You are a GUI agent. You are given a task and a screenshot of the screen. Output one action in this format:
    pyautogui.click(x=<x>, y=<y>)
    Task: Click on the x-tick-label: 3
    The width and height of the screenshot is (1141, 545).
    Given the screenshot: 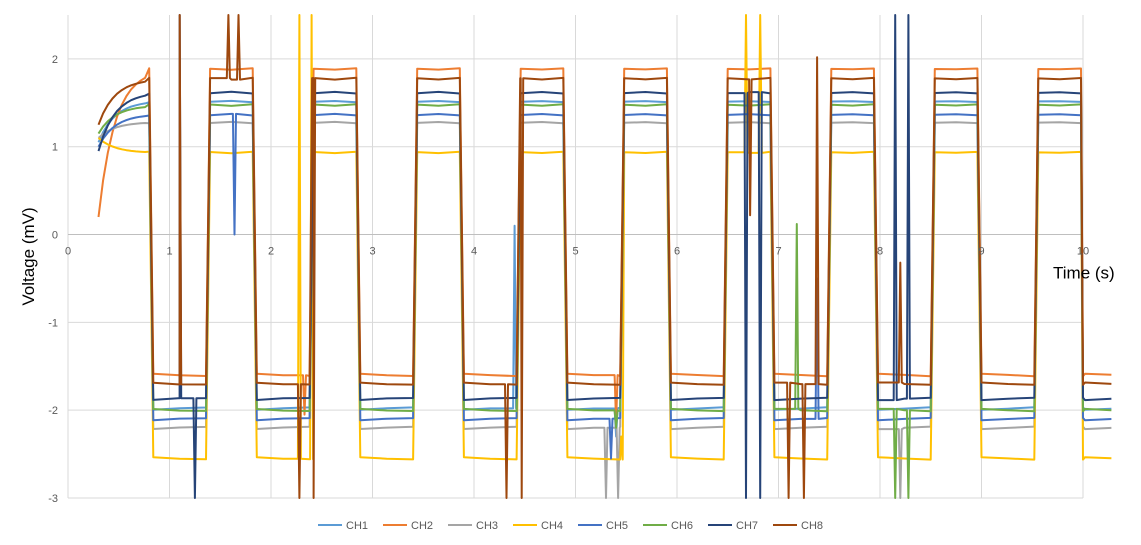 What is the action you would take?
    pyautogui.click(x=372, y=252)
    